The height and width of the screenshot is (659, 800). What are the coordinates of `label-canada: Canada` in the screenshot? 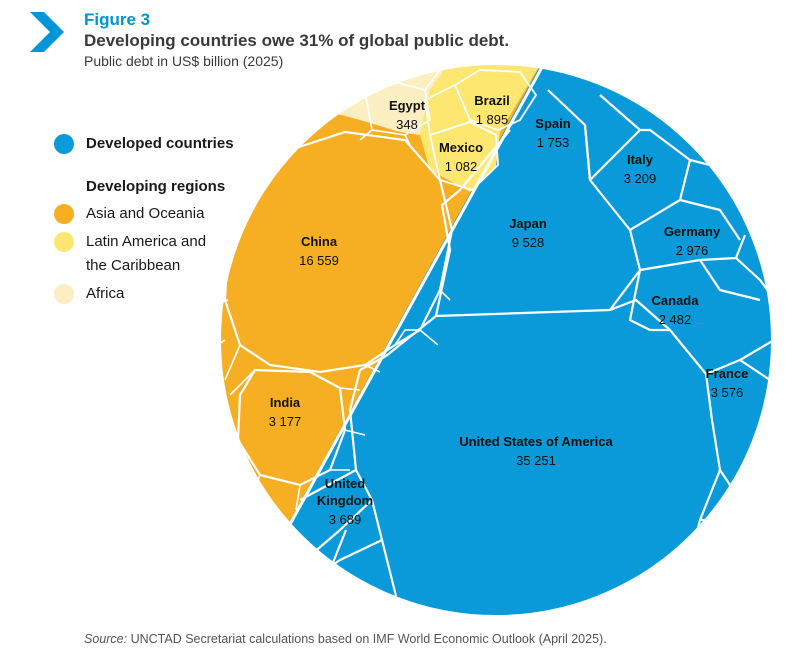 It's located at (676, 300).